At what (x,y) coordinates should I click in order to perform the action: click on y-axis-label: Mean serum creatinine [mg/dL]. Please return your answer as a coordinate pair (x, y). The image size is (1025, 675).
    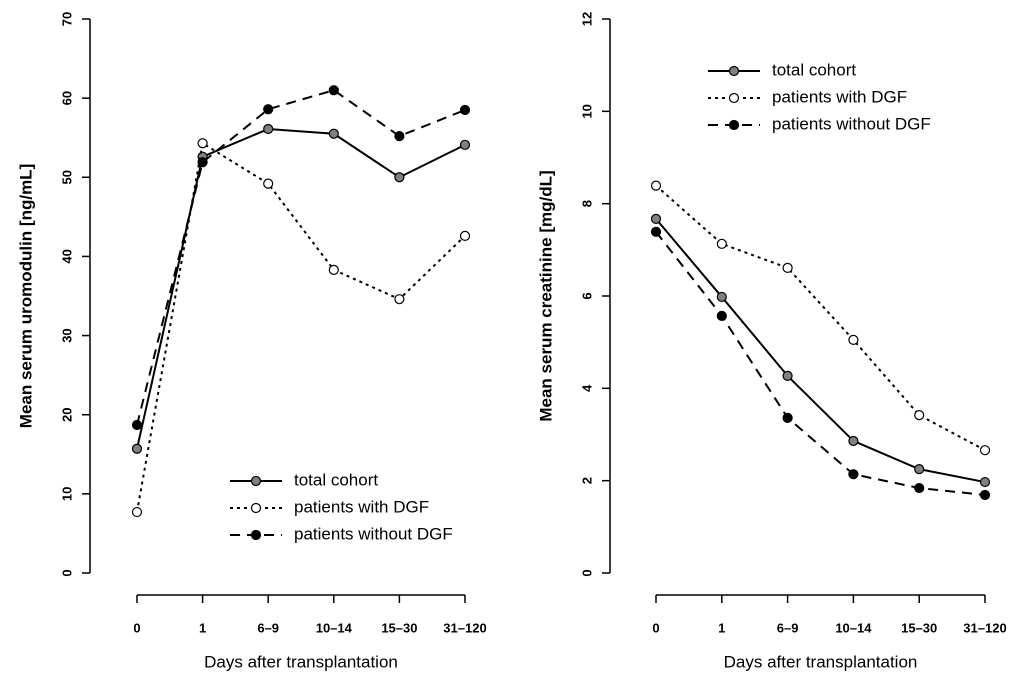
    Looking at the image, I should click on (545, 295).